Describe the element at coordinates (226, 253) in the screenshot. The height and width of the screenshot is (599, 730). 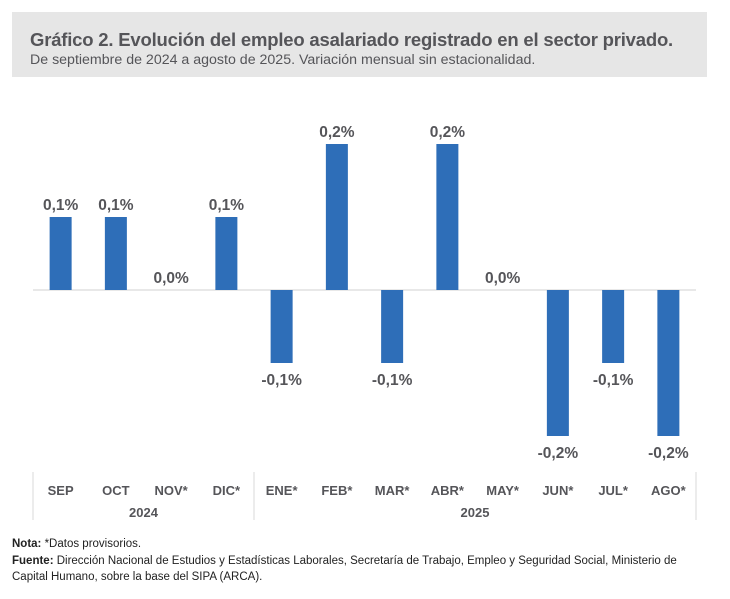
I see `bar-dic` at that location.